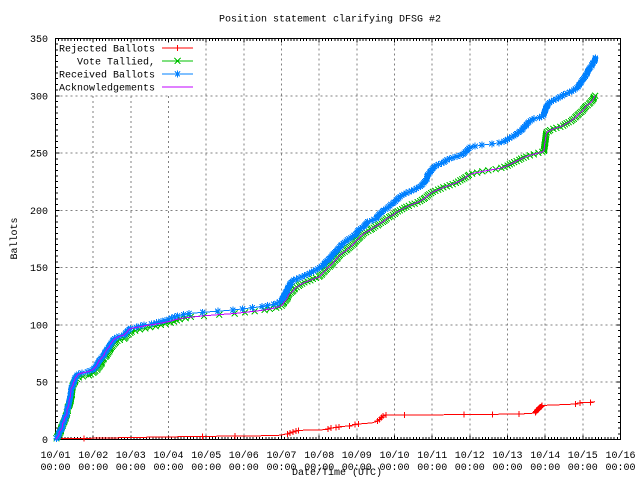  I want to click on svg-text: 10/15, so click(583, 456).